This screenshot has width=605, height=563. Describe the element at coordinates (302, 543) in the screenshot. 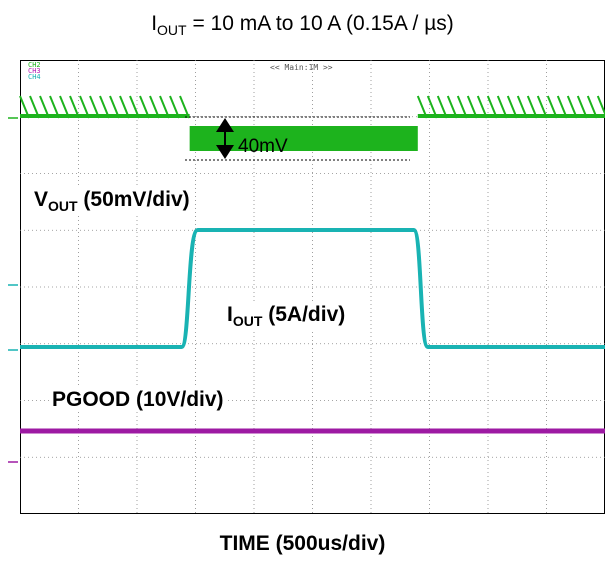

I see `x-axis-label: TIME (500us/div)` at that location.